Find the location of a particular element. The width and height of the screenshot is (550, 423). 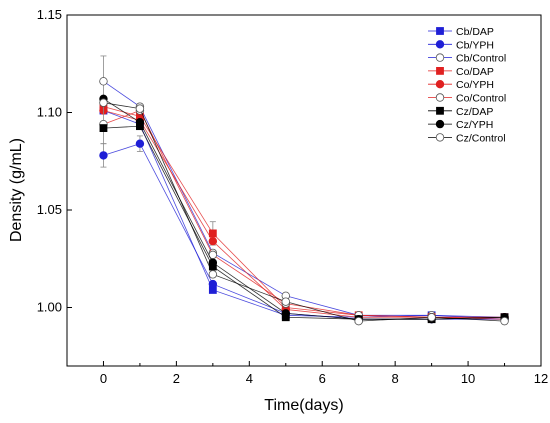

x-tick-label: 8 is located at coordinates (395, 378).